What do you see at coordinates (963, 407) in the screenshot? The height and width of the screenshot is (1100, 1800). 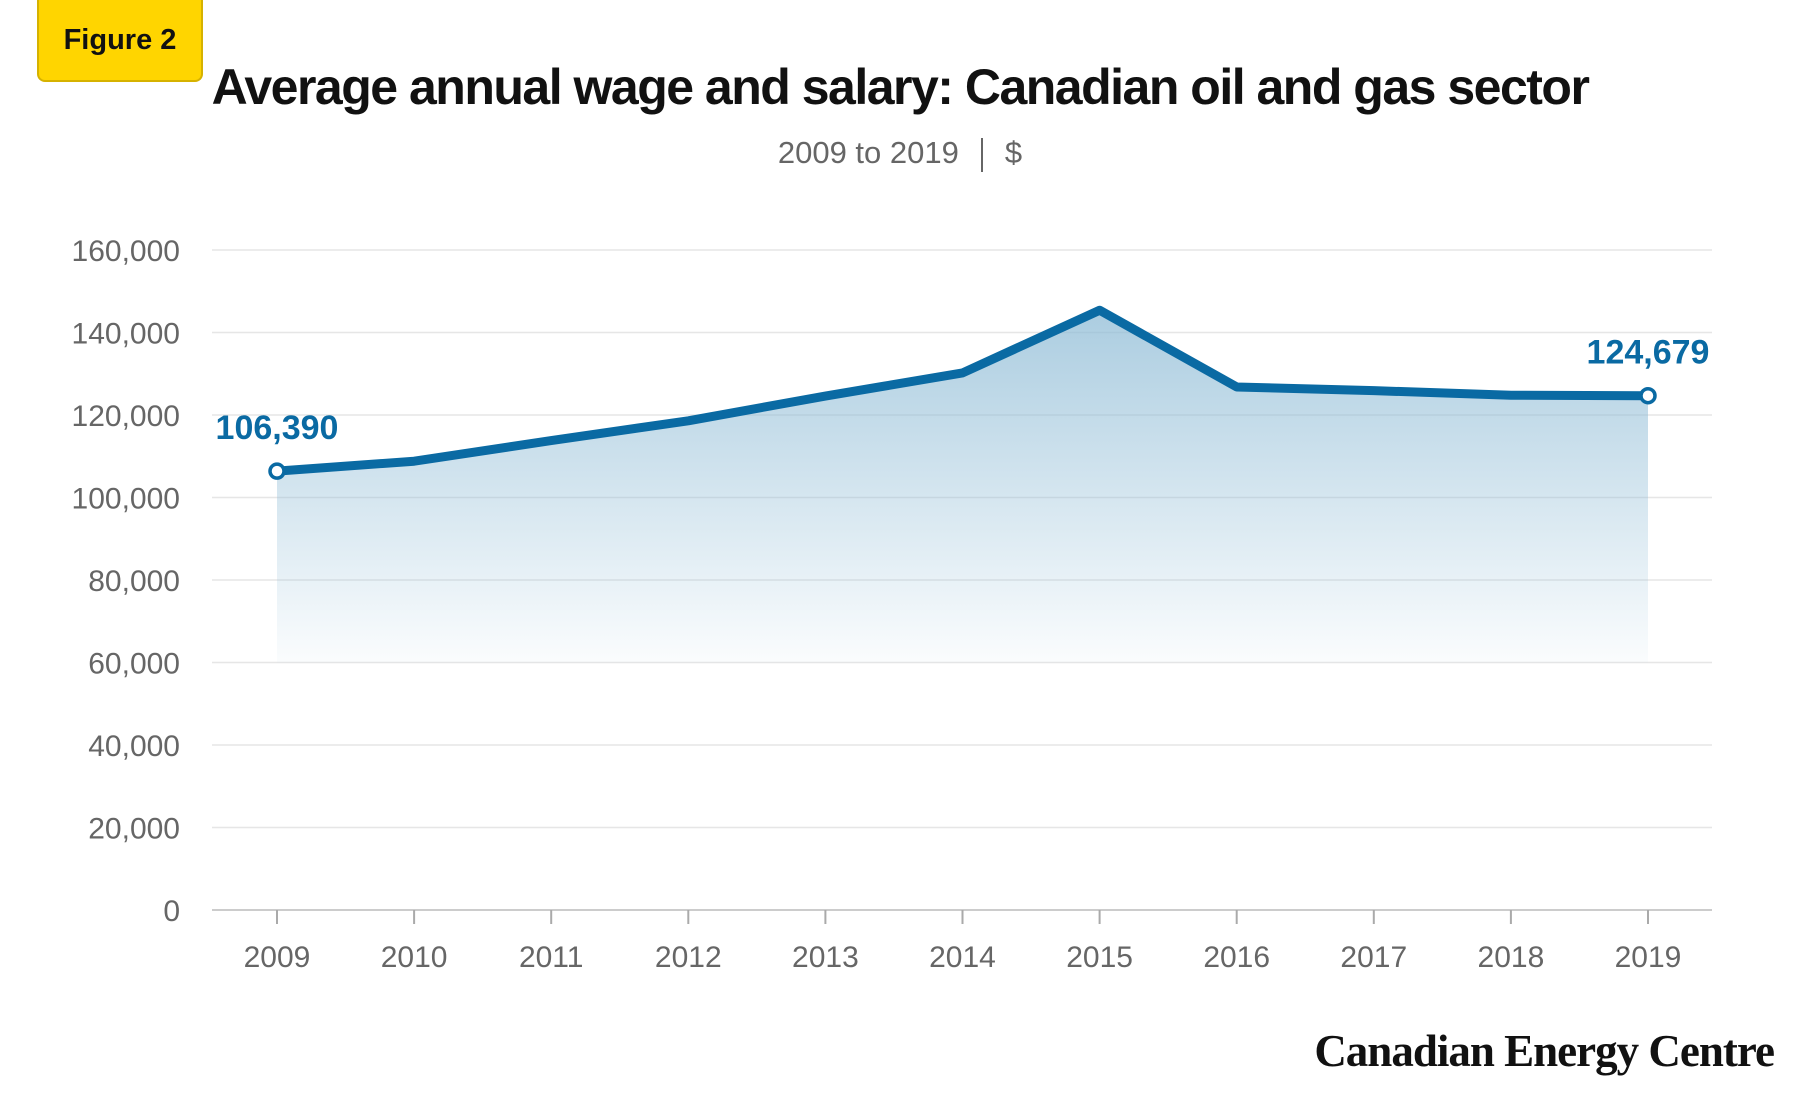 I see `annotations: 106,390 124,679` at bounding box center [963, 407].